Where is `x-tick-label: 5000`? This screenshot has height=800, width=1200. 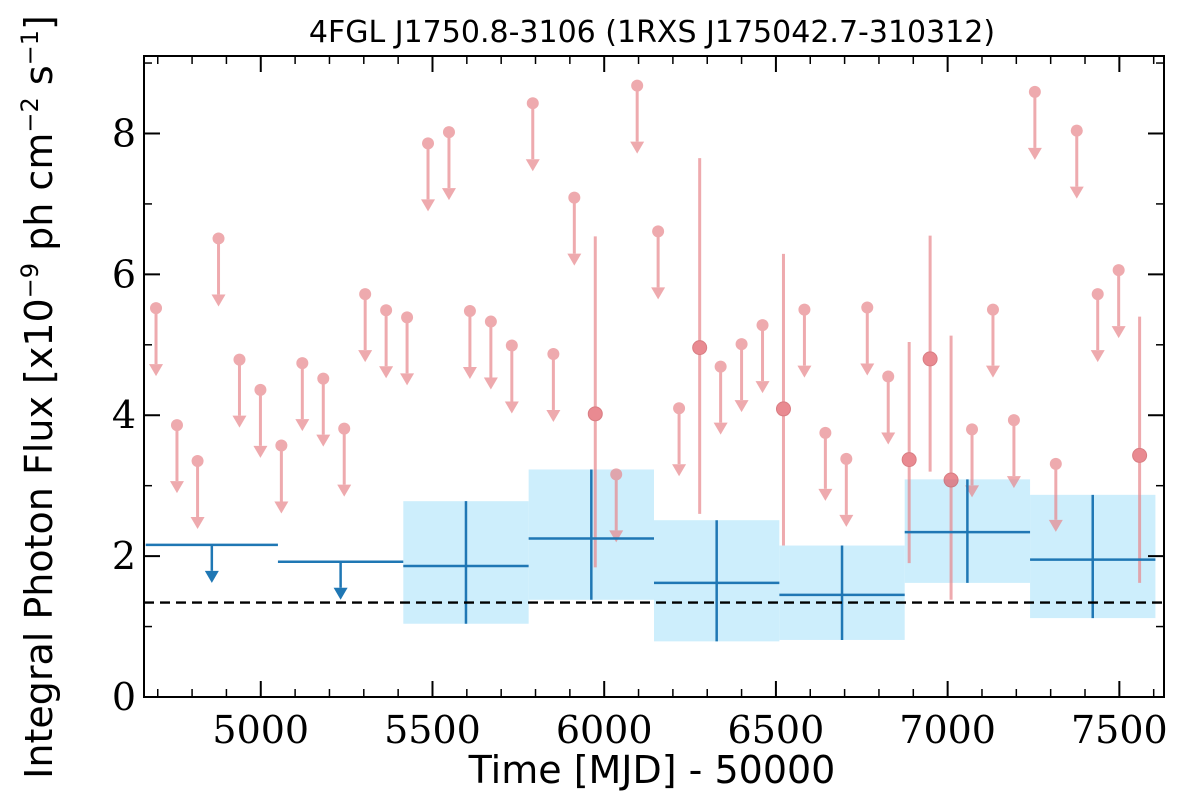 x-tick-label: 5000 is located at coordinates (260, 730).